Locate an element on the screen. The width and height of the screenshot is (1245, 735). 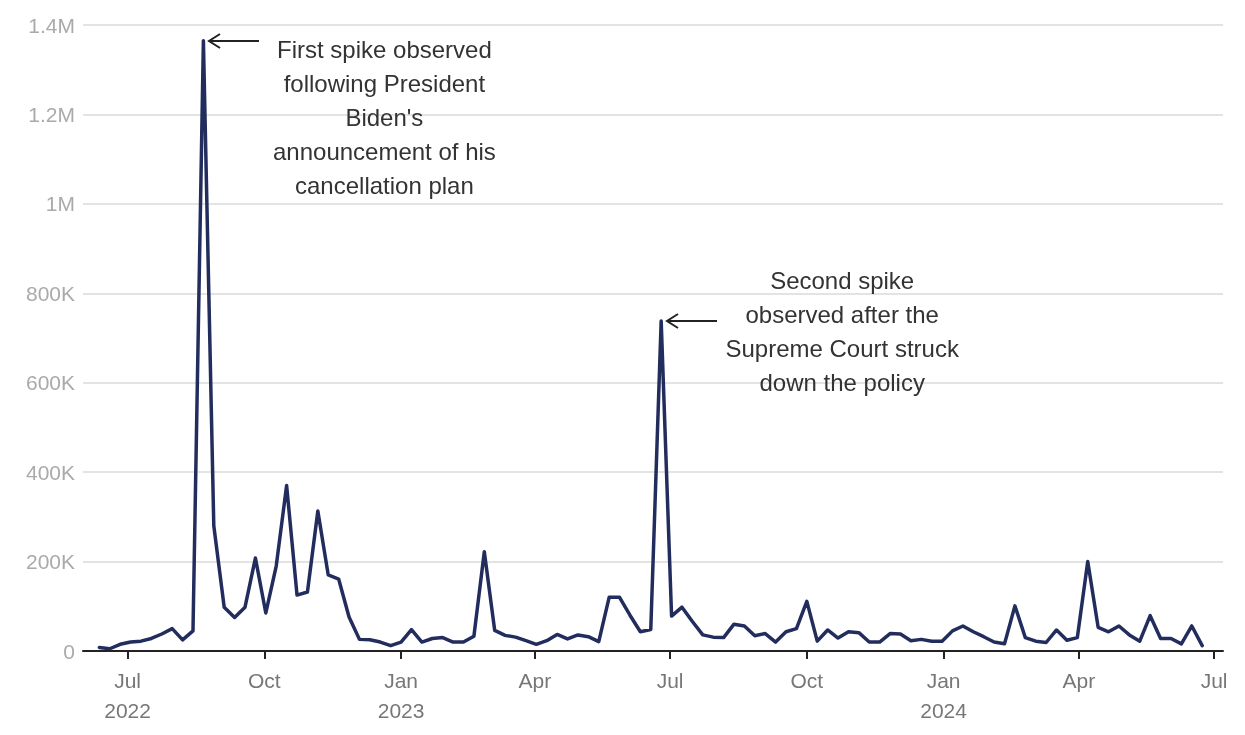
annotation: Second spike observed after the Supreme Court struck down the policy is located at coordinates (842, 331).